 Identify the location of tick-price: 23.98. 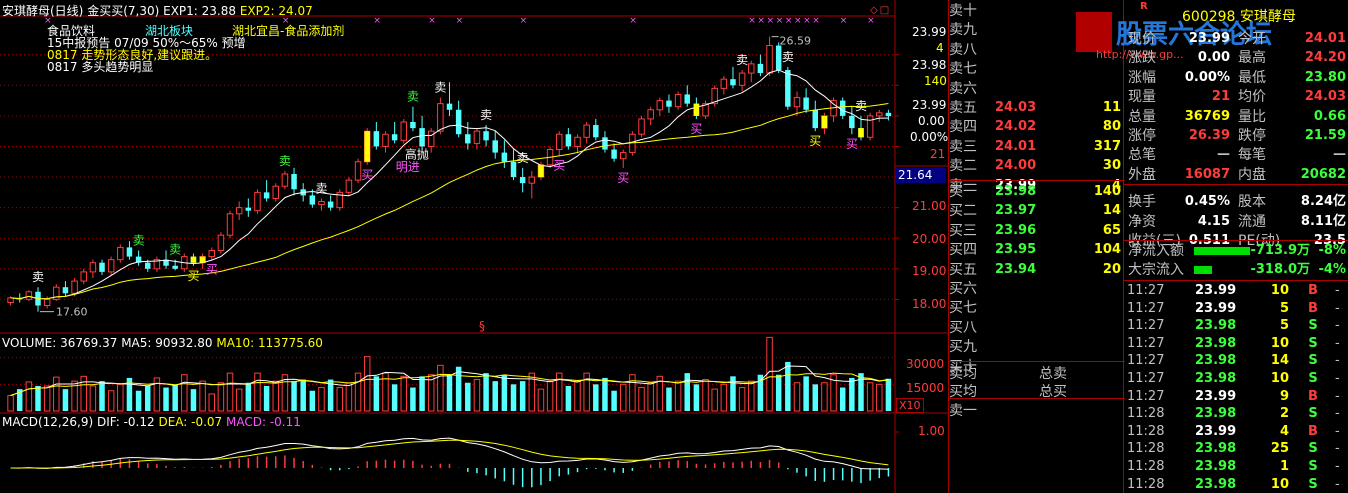
(1216, 378).